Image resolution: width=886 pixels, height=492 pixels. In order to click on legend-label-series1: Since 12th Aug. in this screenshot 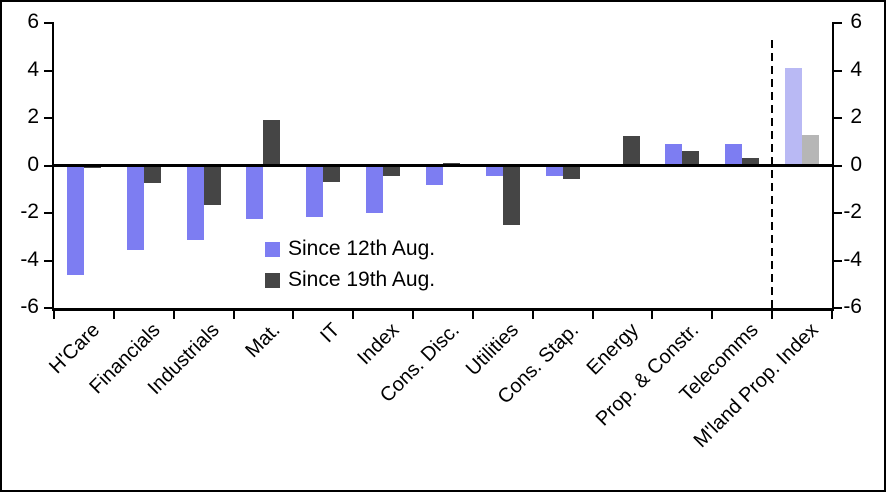, I will do `click(362, 248)`.